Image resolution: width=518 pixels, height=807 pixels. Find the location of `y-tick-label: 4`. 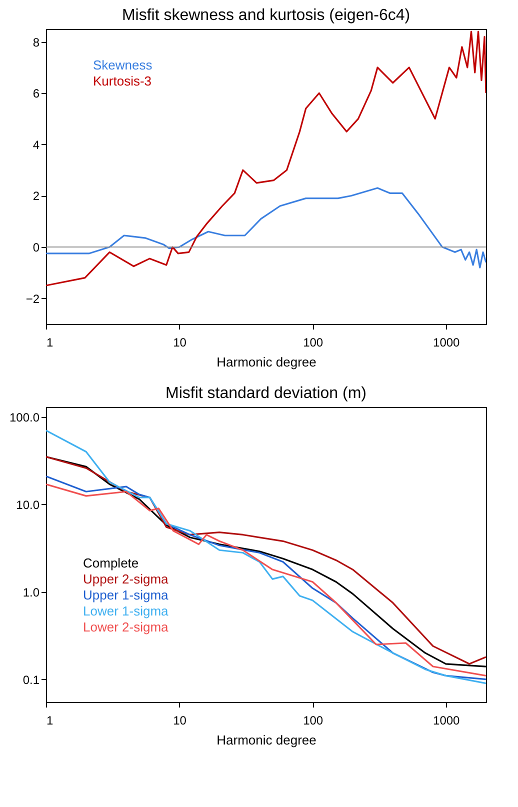

y-tick-label: 4 is located at coordinates (36, 145).